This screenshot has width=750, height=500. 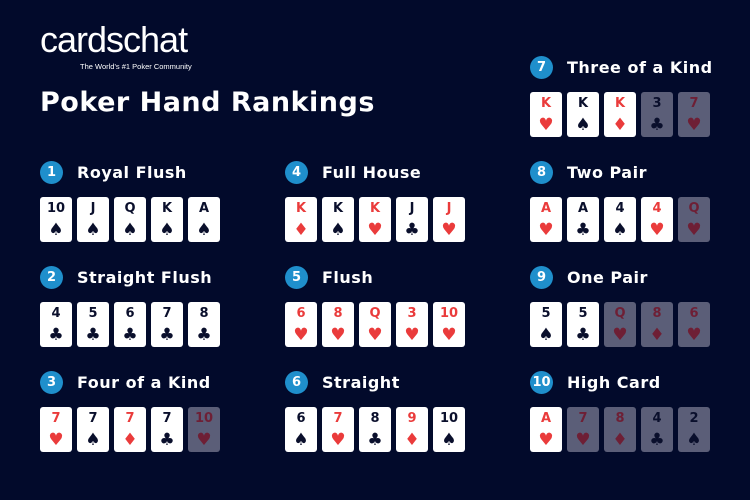 What do you see at coordinates (412, 324) in the screenshot?
I see `playing-card: 3 ♥` at bounding box center [412, 324].